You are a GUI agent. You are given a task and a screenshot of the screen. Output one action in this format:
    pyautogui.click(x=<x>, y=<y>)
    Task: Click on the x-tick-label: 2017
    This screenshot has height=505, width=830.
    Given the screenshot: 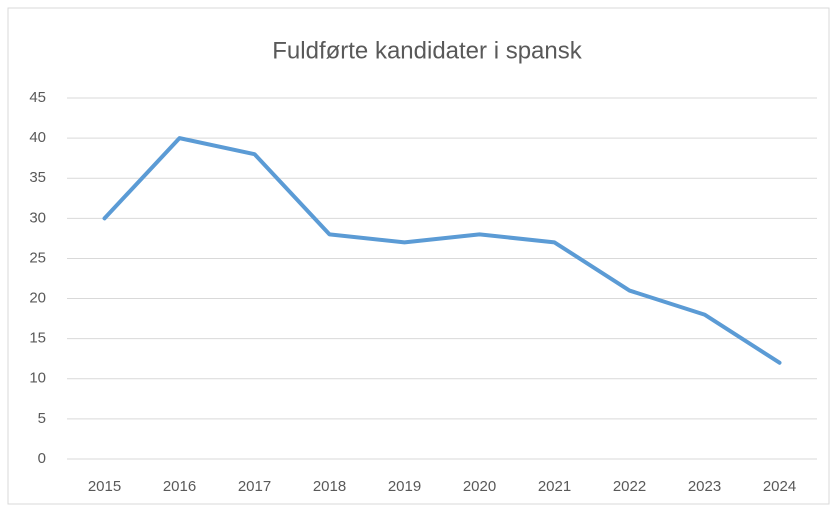 What is the action you would take?
    pyautogui.click(x=254, y=486)
    